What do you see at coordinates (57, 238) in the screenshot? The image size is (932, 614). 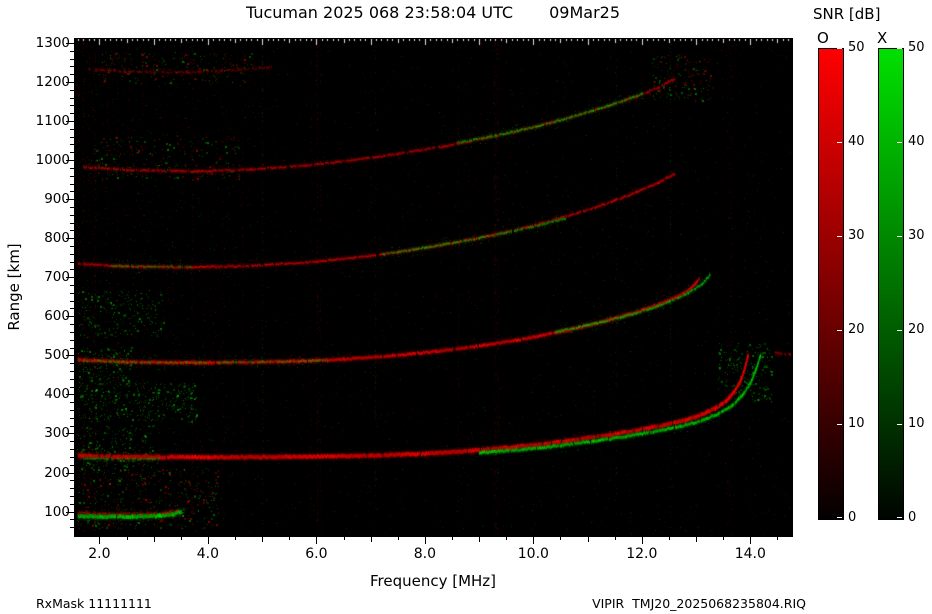 I see `y-tick-label: 800` at bounding box center [57, 238].